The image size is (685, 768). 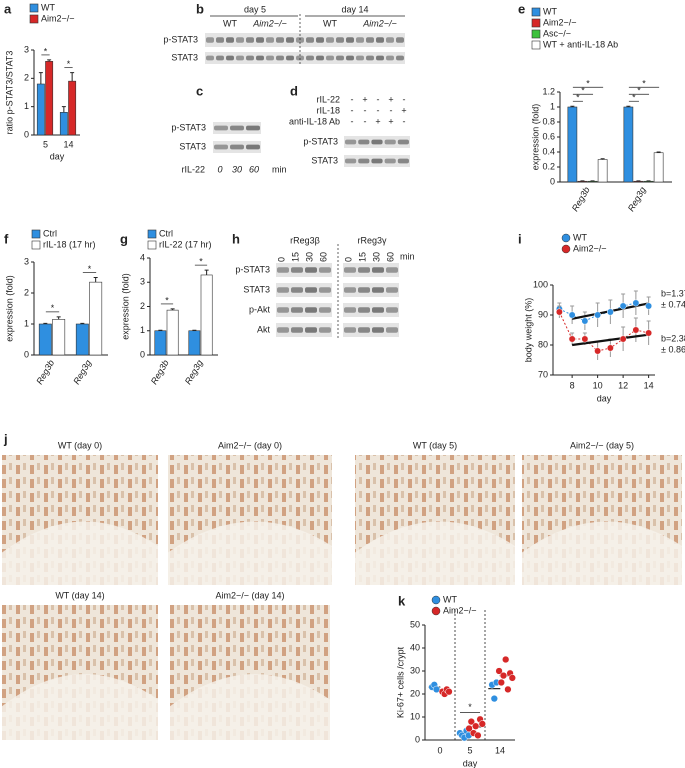 I want to click on tissue-shadow, so click(x=435, y=553).